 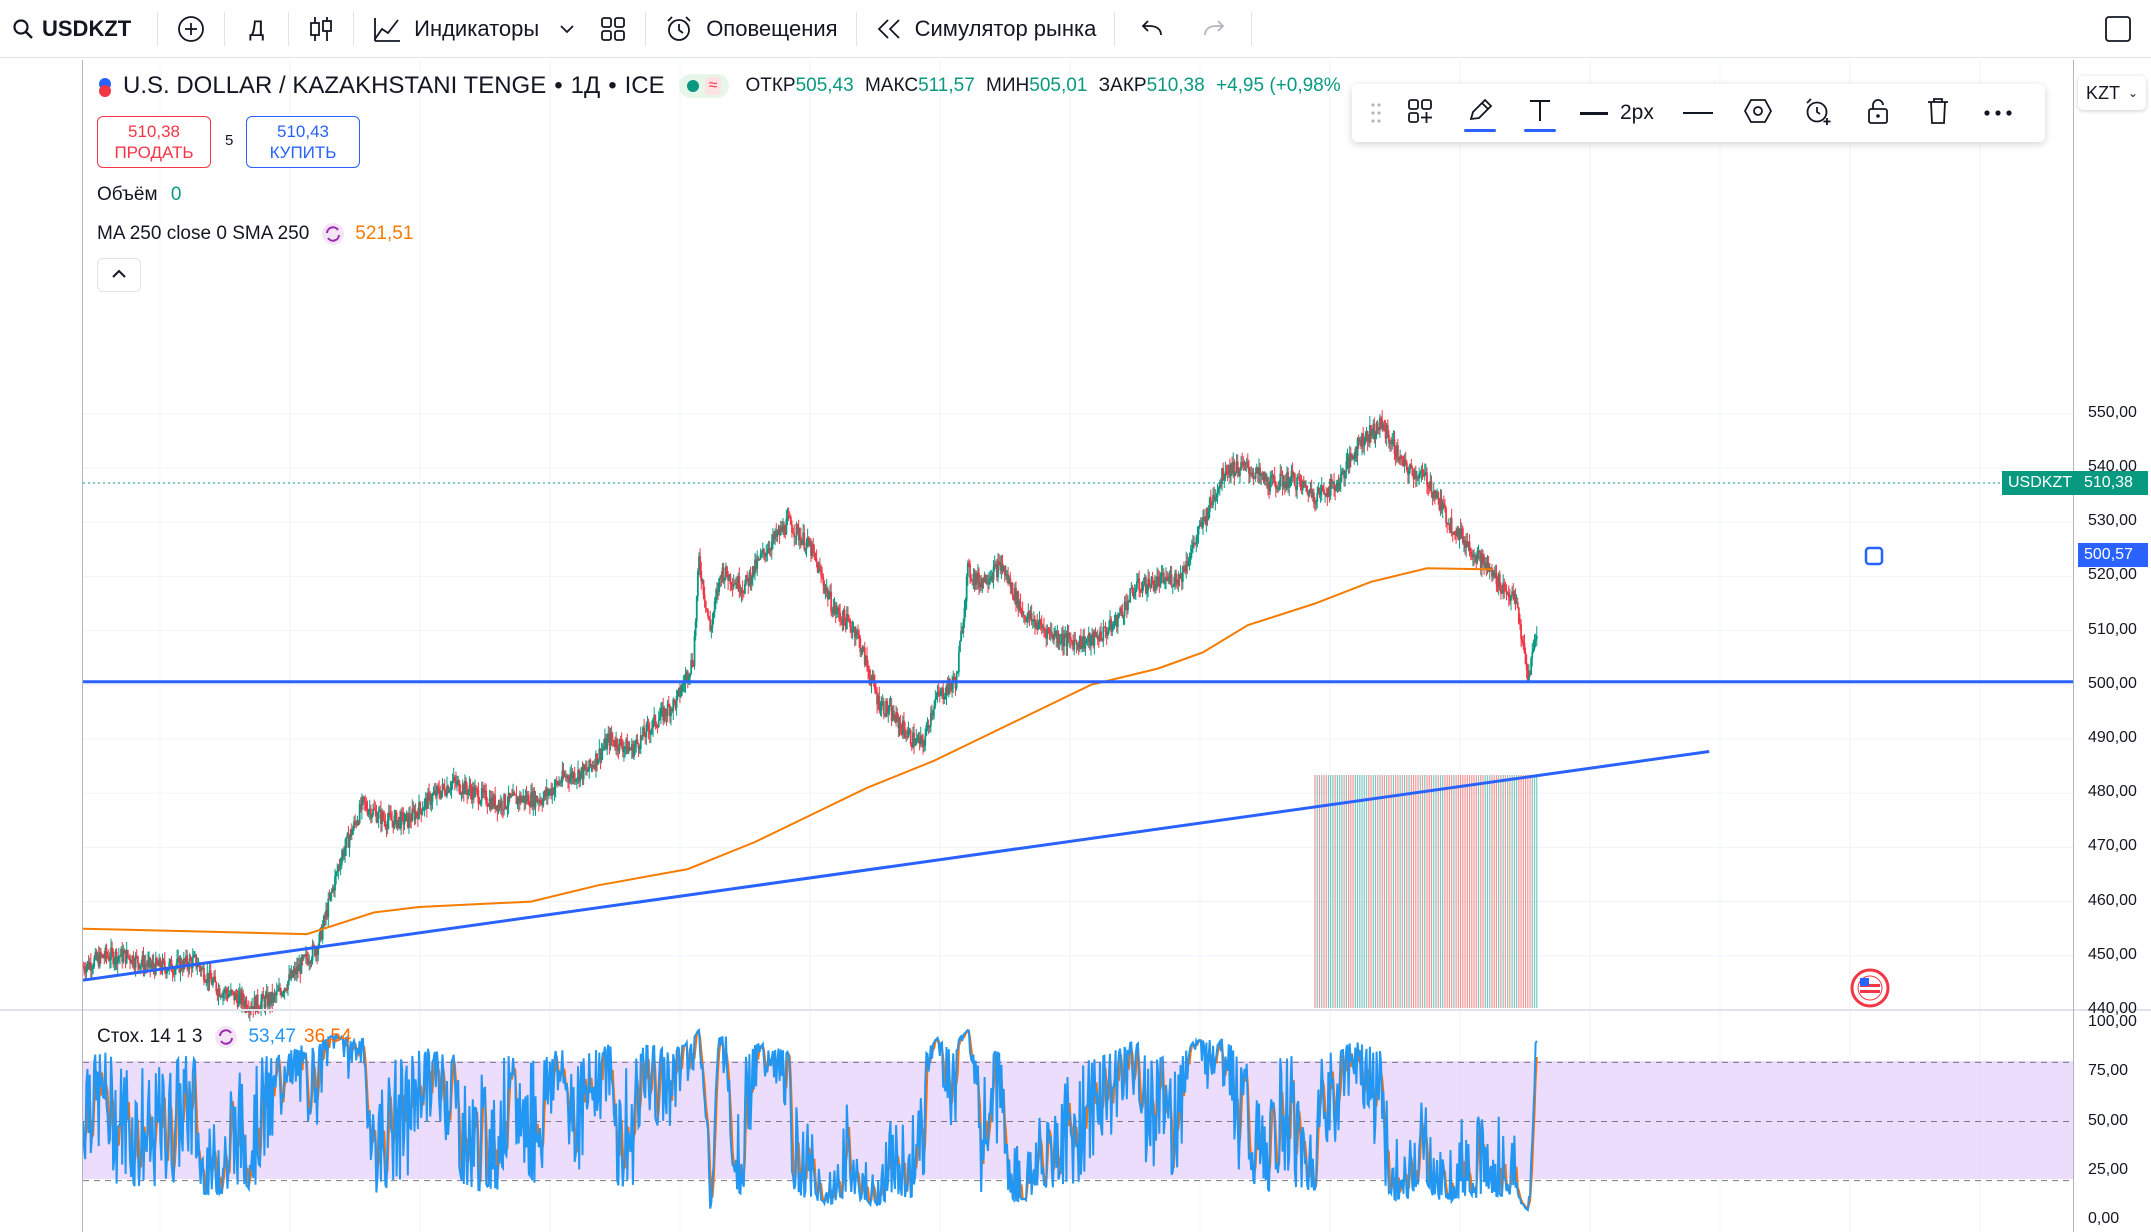 What do you see at coordinates (191, 29) in the screenshot?
I see `compare-button` at bounding box center [191, 29].